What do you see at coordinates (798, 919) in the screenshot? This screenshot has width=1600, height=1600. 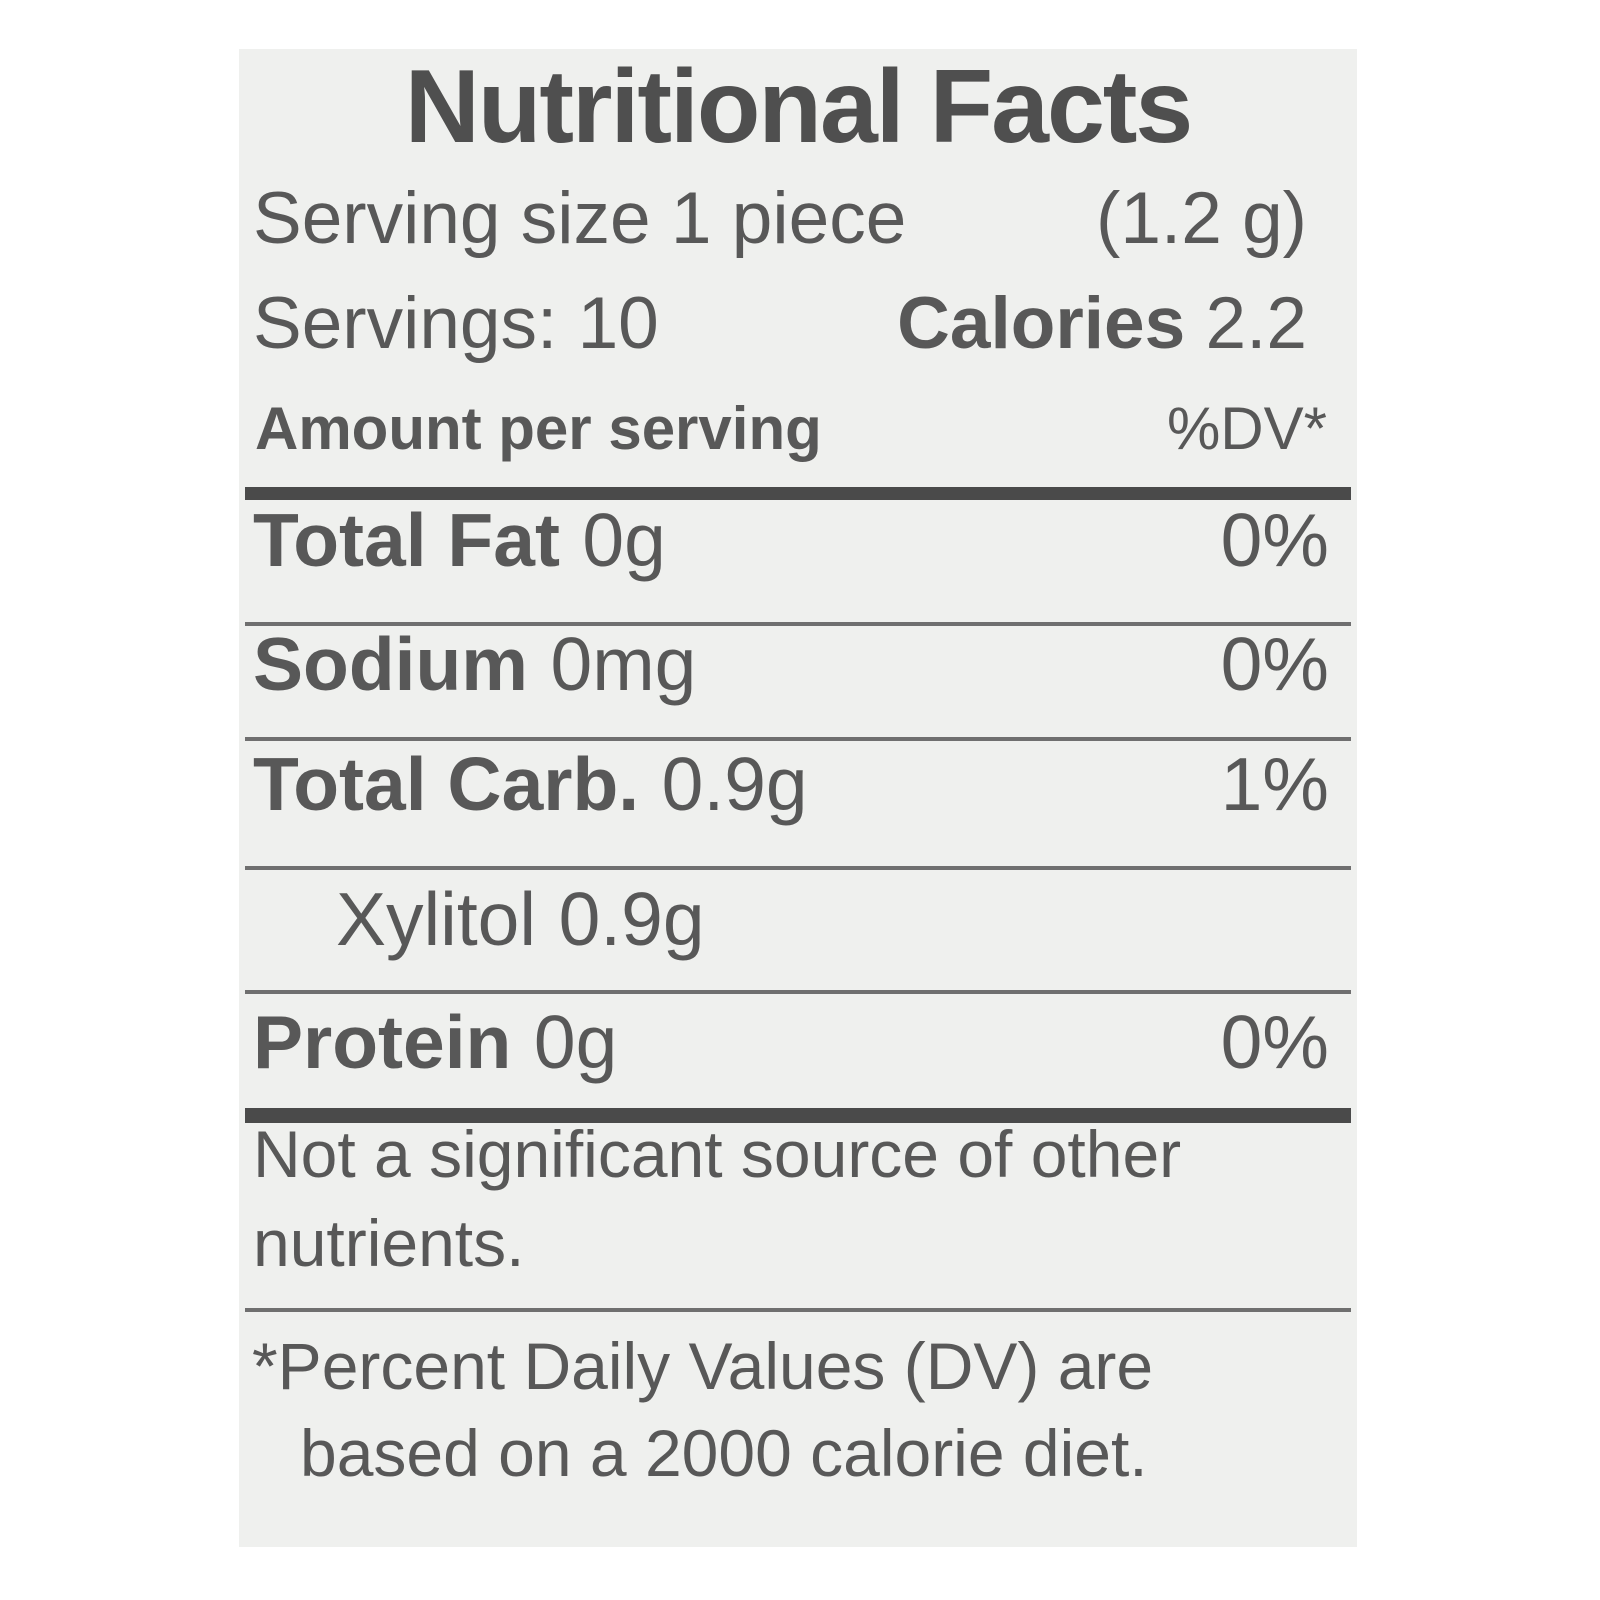 I see `nutrient-row-xylitol: Xylitol 0.9g` at bounding box center [798, 919].